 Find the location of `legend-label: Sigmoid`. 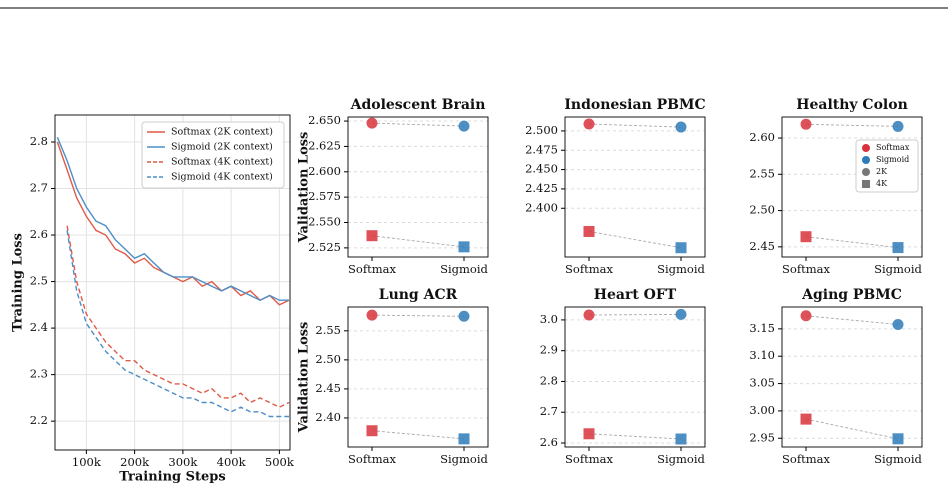

legend-label: Sigmoid is located at coordinates (892, 159).